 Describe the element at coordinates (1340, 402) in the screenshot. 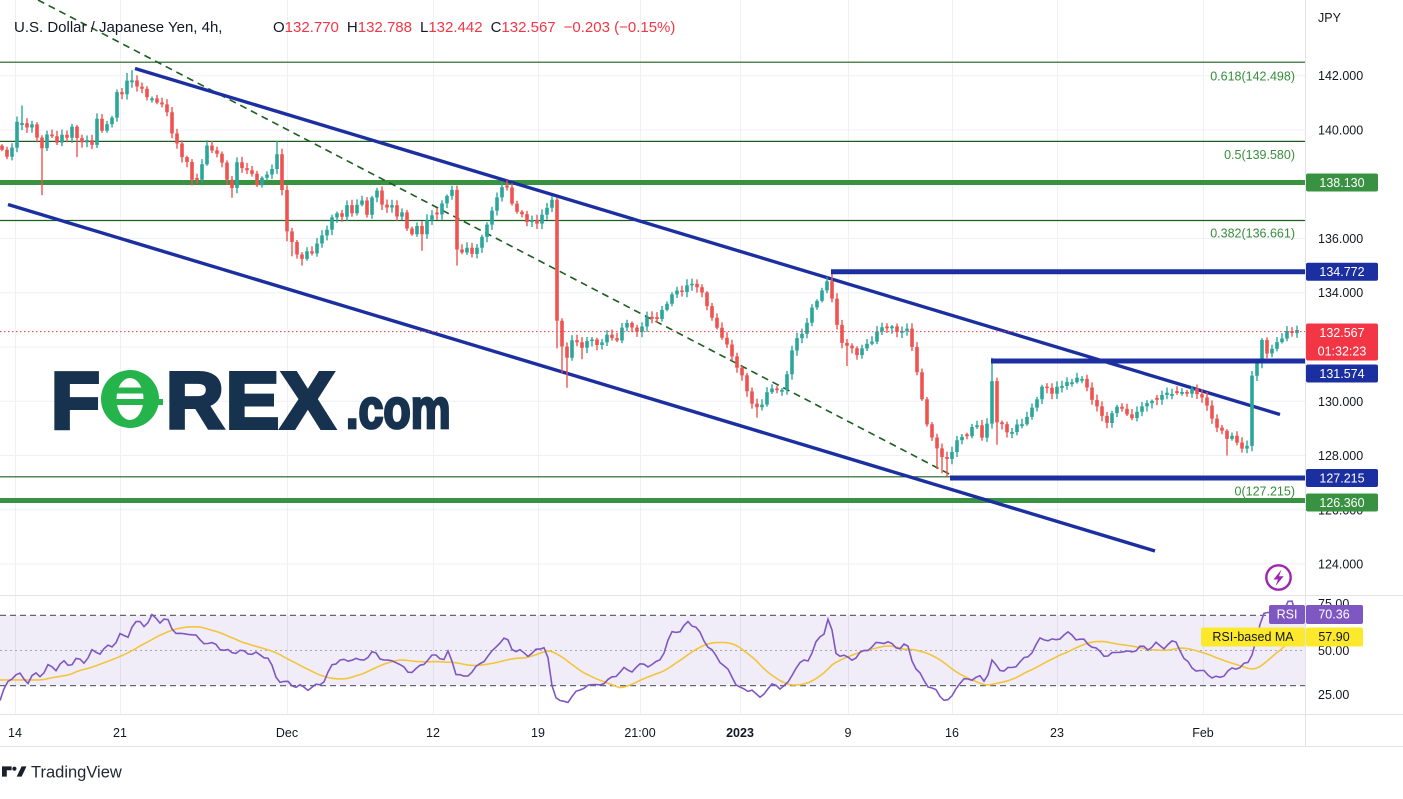

I see `svg-text: 130.000` at that location.